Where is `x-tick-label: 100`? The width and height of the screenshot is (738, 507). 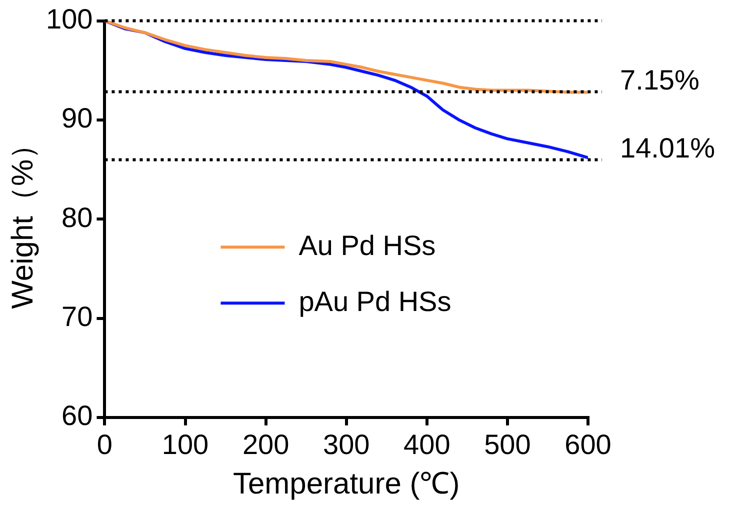
x-tick-label: 100 is located at coordinates (185, 444).